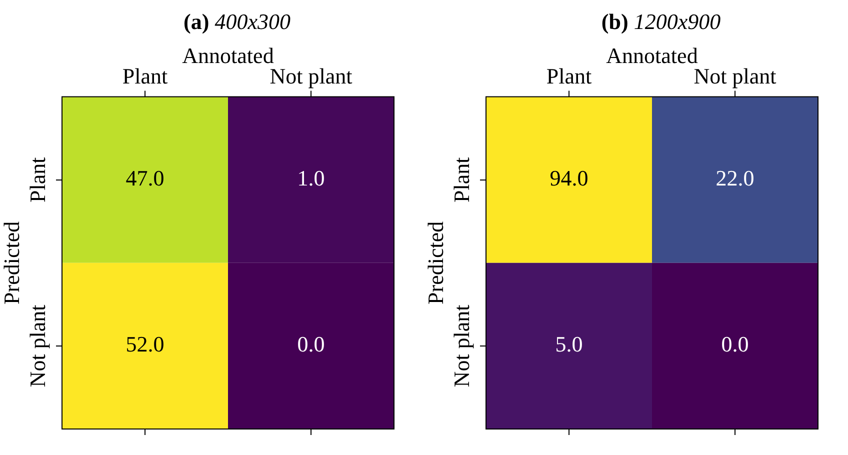 This screenshot has height=455, width=848. What do you see at coordinates (145, 344) in the screenshot?
I see `data-label: 52.0` at bounding box center [145, 344].